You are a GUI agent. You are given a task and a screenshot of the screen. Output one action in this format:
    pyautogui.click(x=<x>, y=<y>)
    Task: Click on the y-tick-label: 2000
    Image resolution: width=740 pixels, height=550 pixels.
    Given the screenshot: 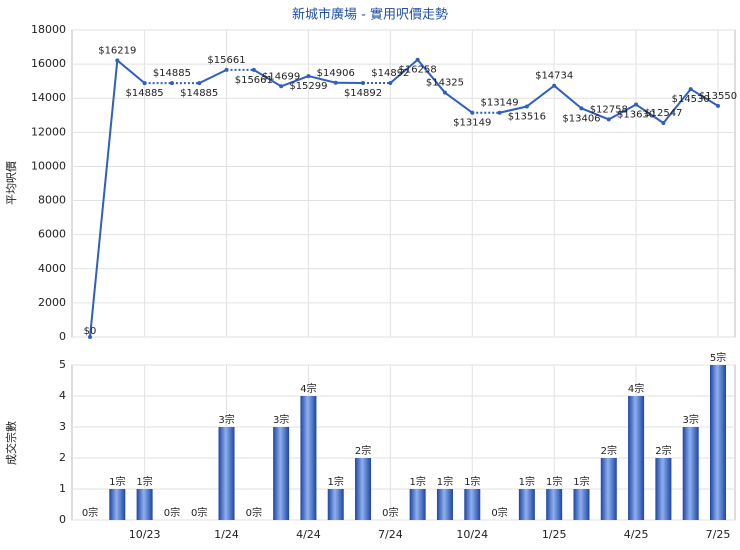 What is the action you would take?
    pyautogui.click(x=52, y=302)
    